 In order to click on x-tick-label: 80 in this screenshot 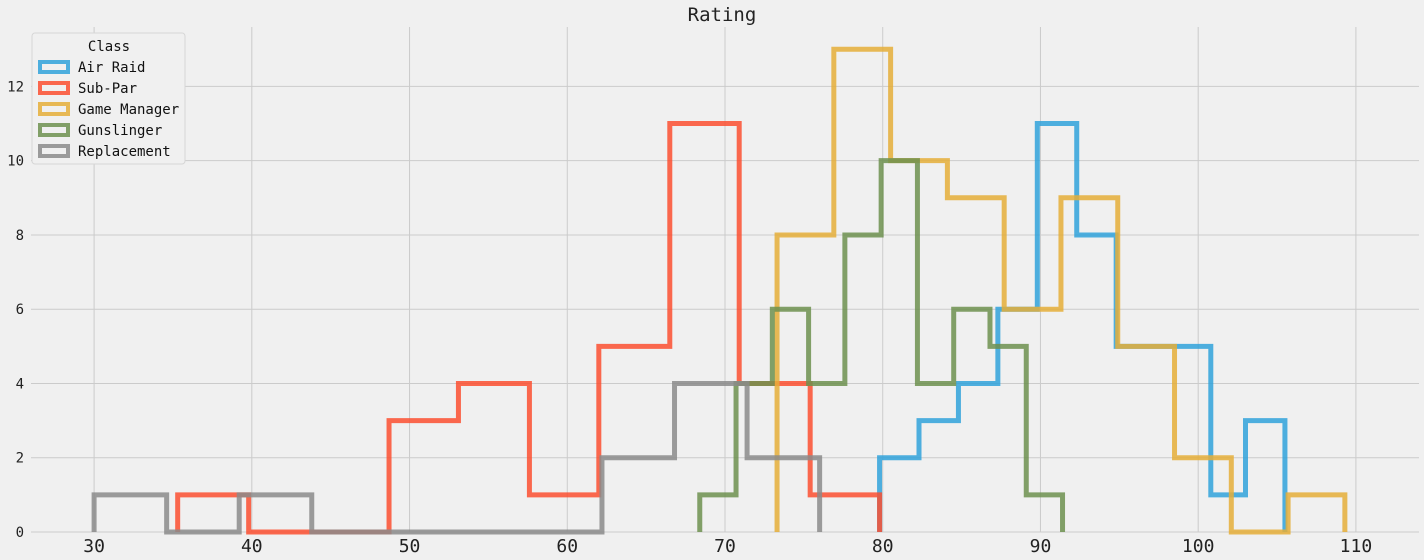, I will do `click(883, 546)`.